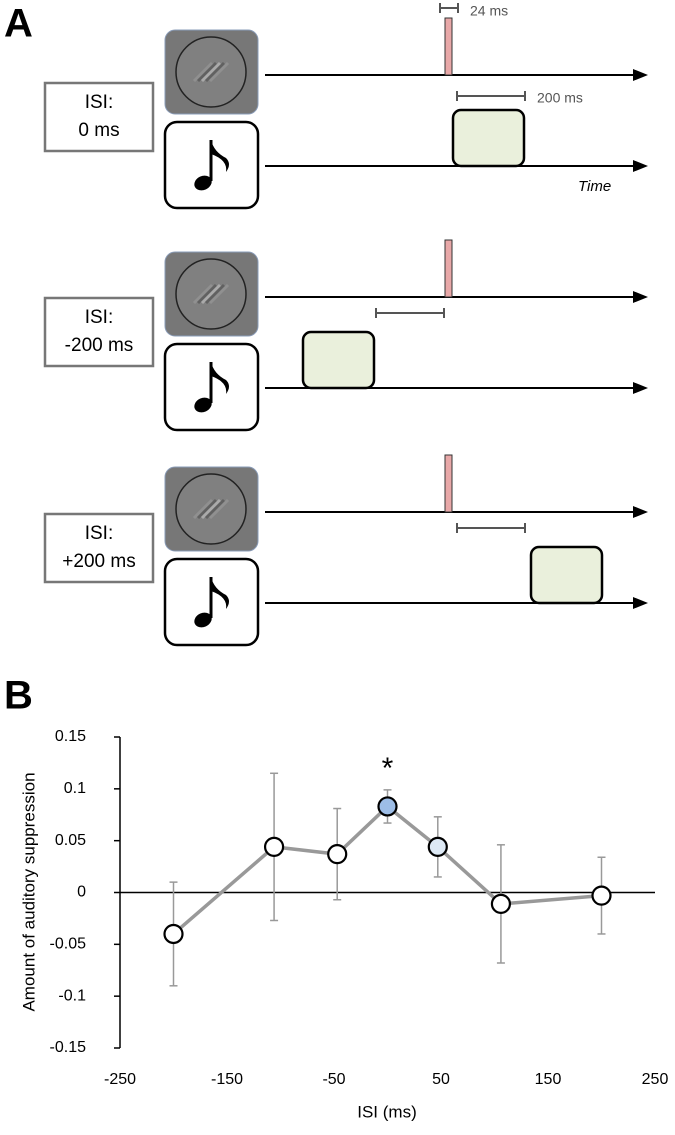 The image size is (675, 1135). What do you see at coordinates (98, 561) in the screenshot?
I see `isi-label: +200 ms` at bounding box center [98, 561].